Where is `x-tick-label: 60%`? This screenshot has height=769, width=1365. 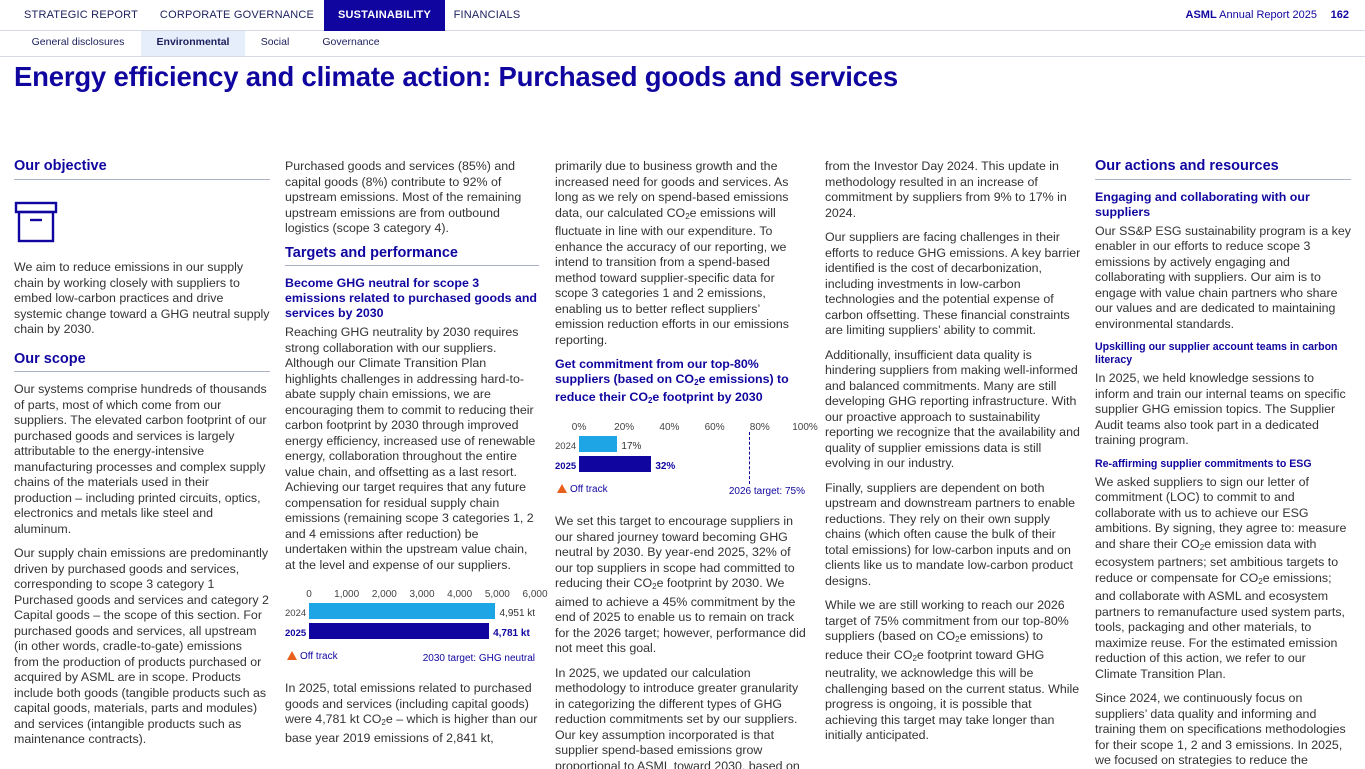
x-tick-label: 60% is located at coordinates (714, 427).